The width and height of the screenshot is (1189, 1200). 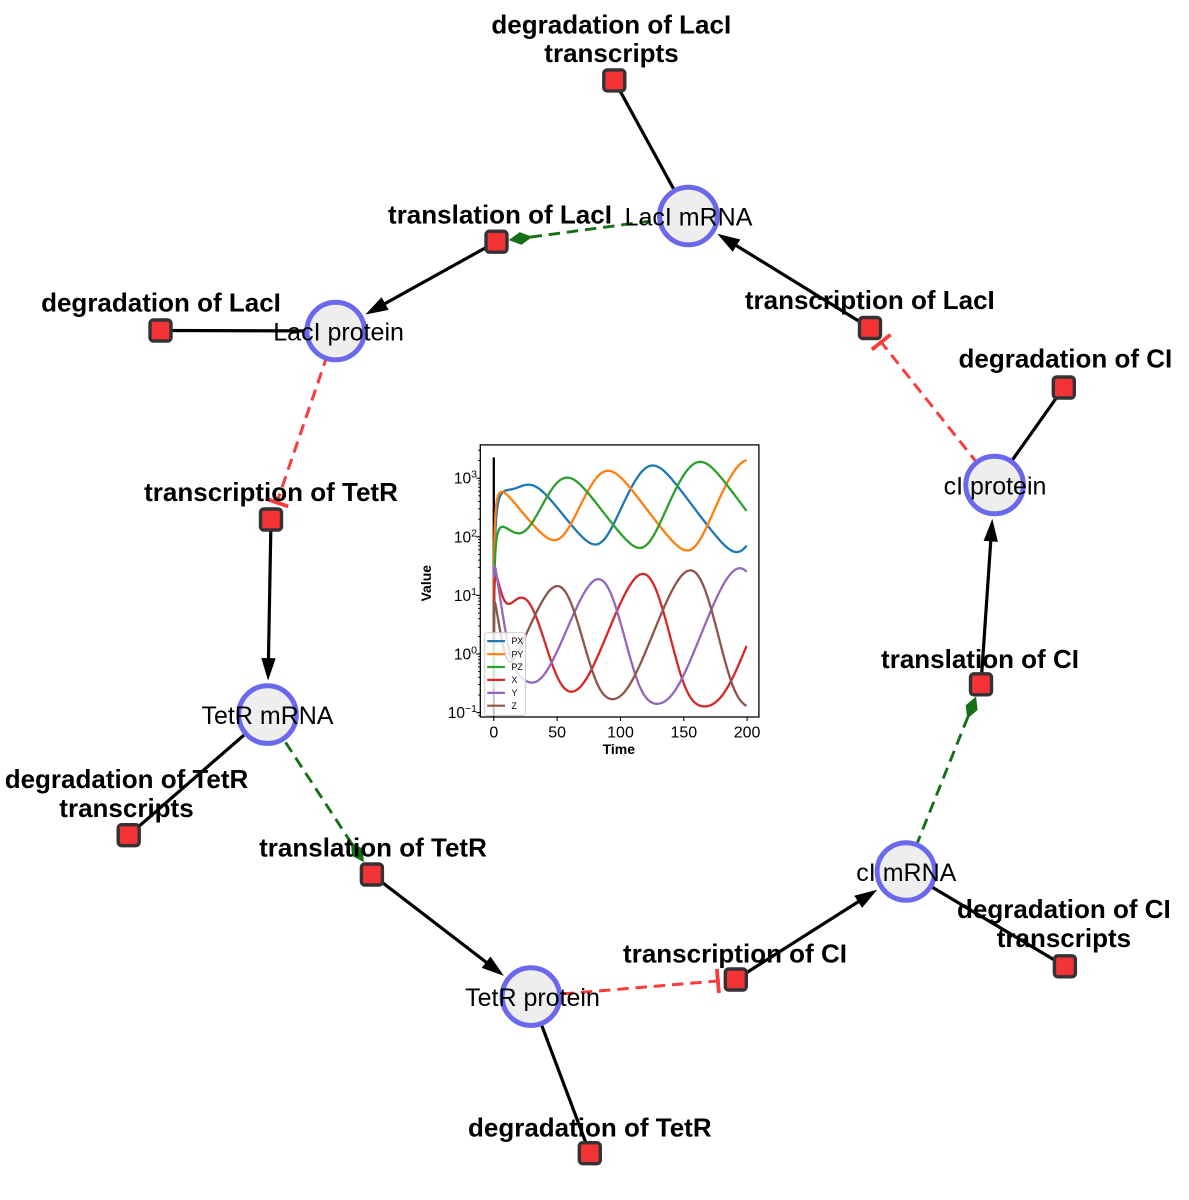 I want to click on svg-text: 50, so click(x=557, y=733).